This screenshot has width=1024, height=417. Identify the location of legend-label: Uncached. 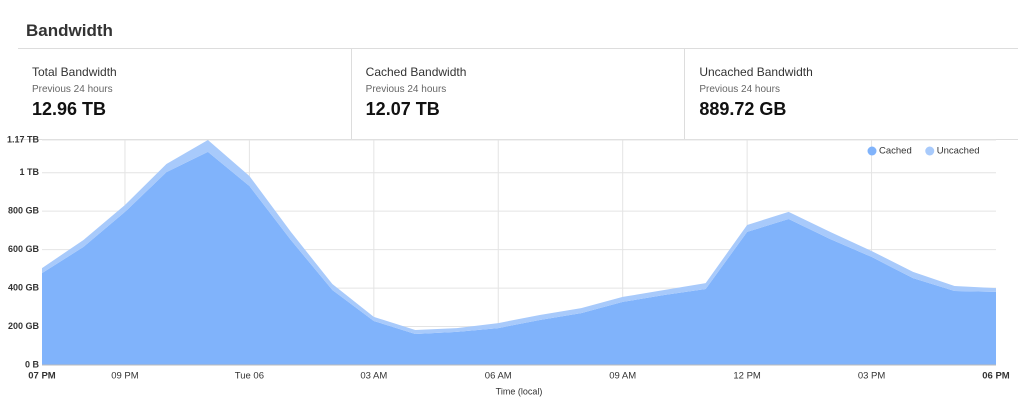
(958, 151).